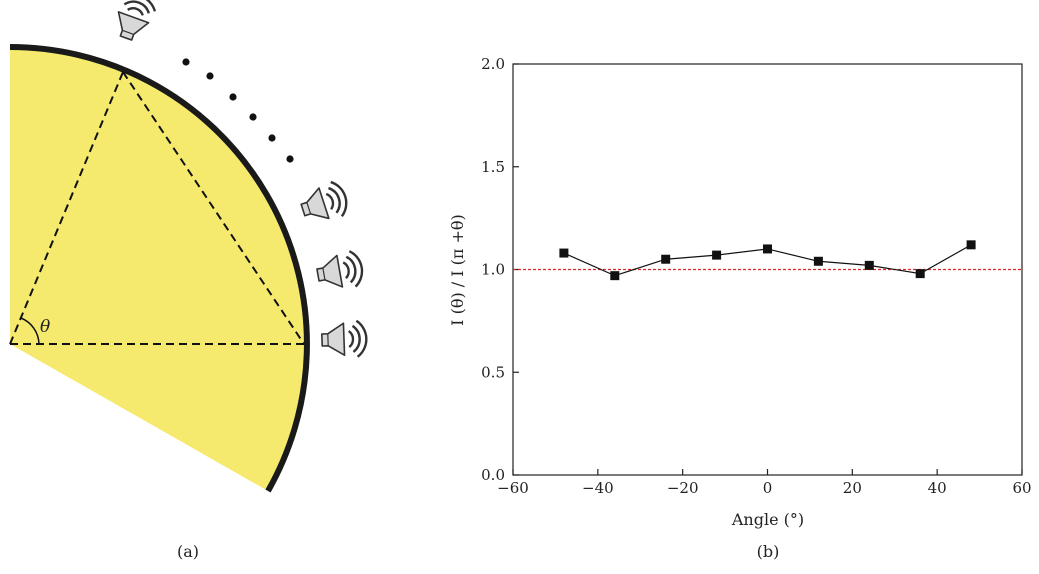 The width and height of the screenshot is (1039, 574). Describe the element at coordinates (213, 208) in the screenshot. I see `dashed-chord-line` at that location.